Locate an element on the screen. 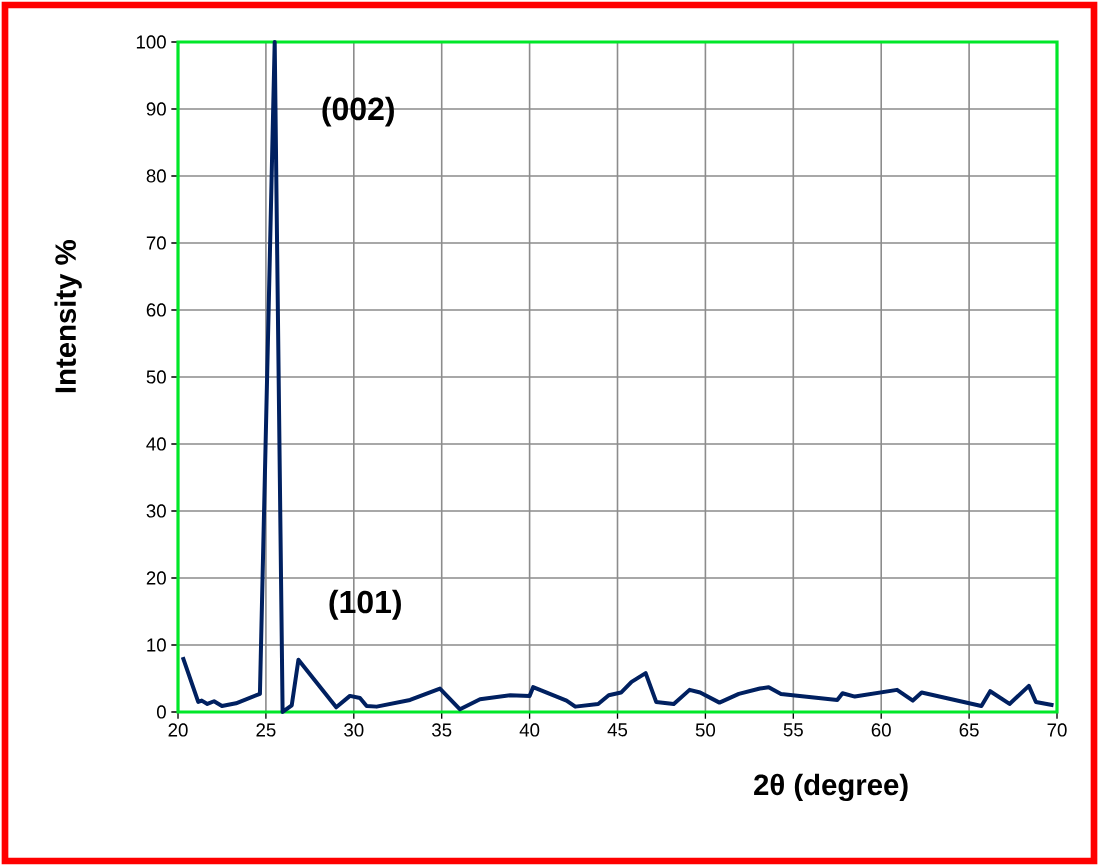 Image resolution: width=1099 pixels, height=866 pixels. x-tick-label: 40 is located at coordinates (529, 730).